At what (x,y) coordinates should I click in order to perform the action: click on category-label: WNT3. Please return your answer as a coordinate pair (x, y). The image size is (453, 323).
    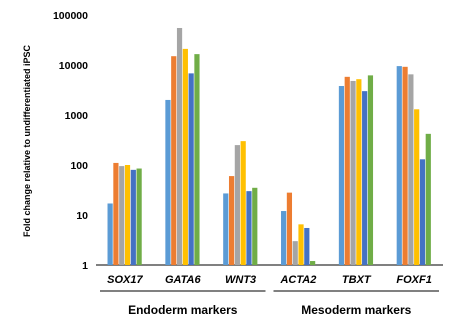
    Looking at the image, I should click on (240, 280).